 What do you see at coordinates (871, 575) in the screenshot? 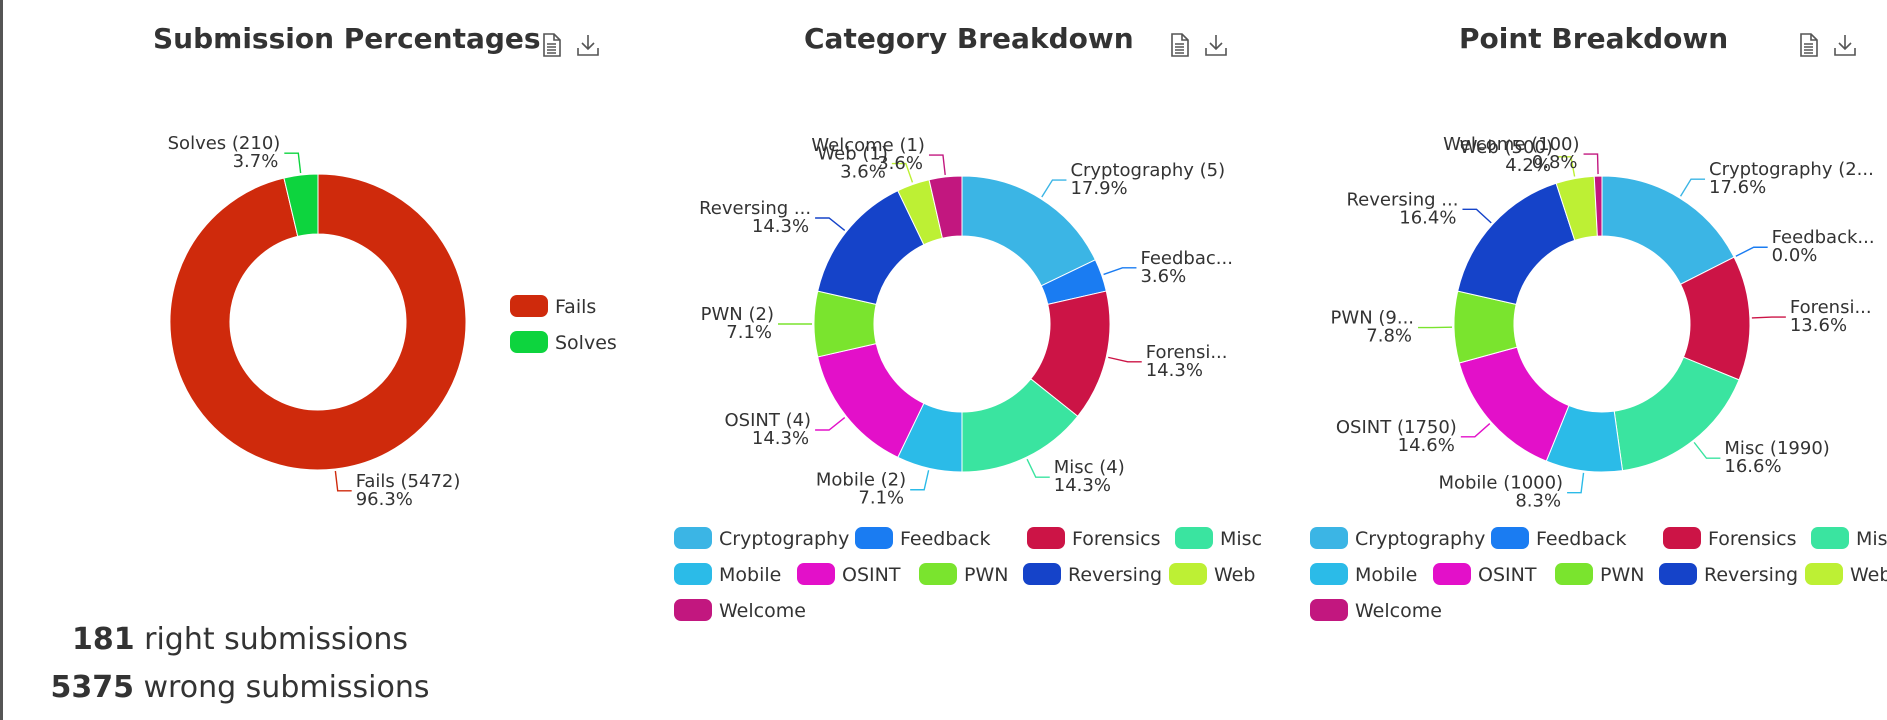
I see `legend-label: OSINT` at bounding box center [871, 575].